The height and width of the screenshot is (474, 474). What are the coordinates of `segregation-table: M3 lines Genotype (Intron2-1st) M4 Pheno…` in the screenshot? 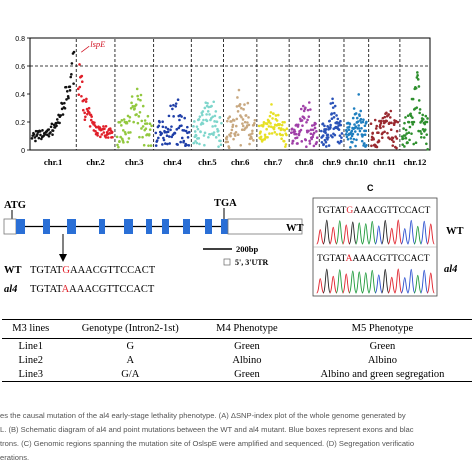 It's located at (237, 350).